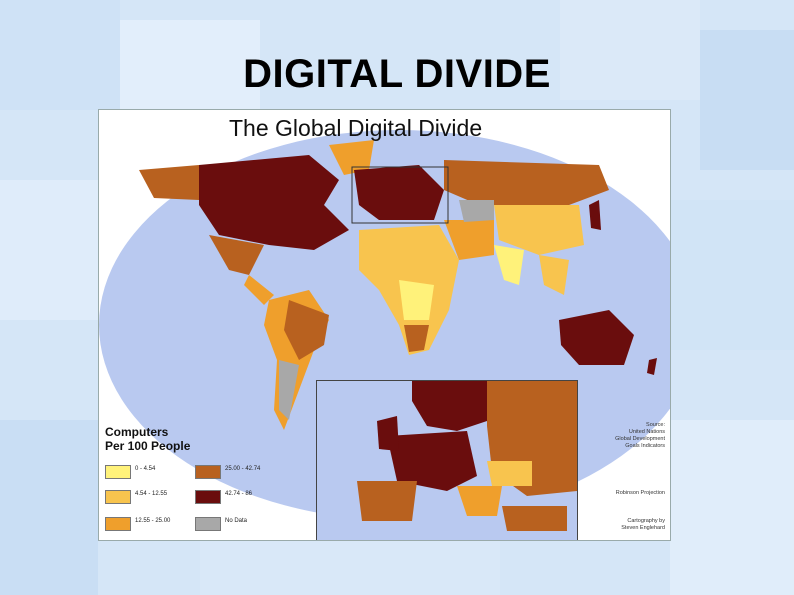 The image size is (794, 595). I want to click on southeast-asia-region, so click(554, 275).